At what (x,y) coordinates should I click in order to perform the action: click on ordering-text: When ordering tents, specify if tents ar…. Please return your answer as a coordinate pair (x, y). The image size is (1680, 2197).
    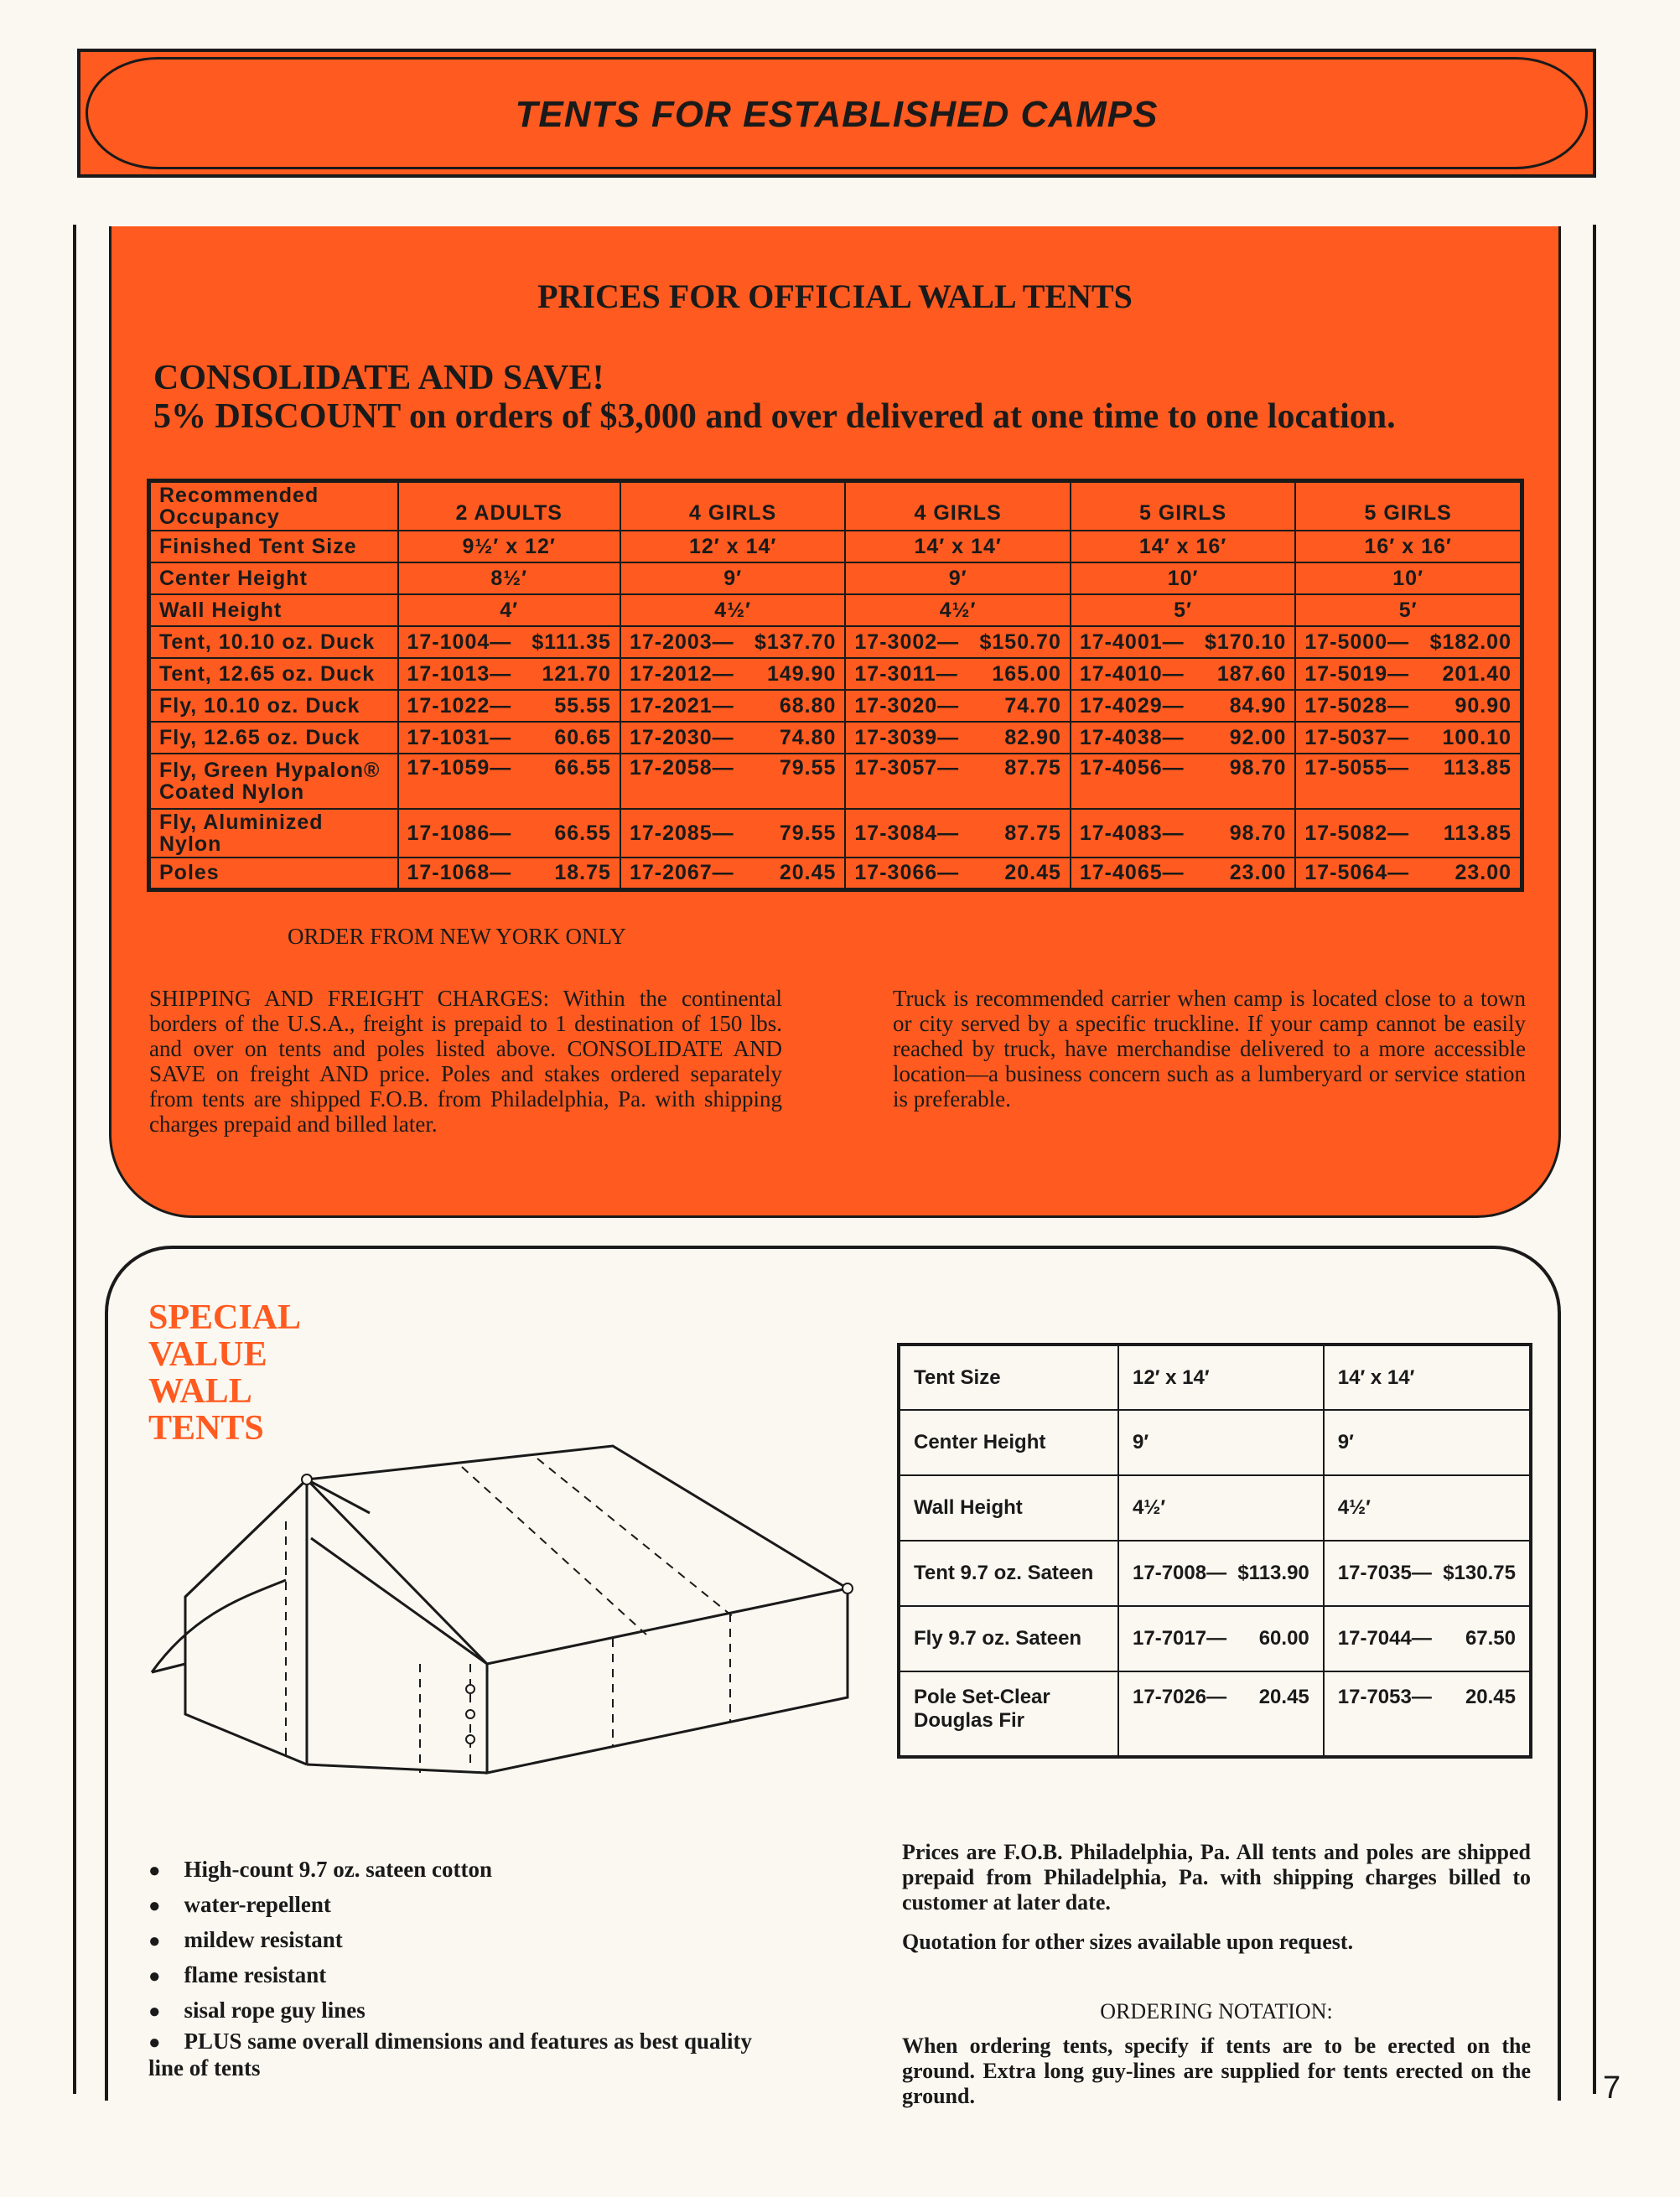
    Looking at the image, I should click on (1216, 2071).